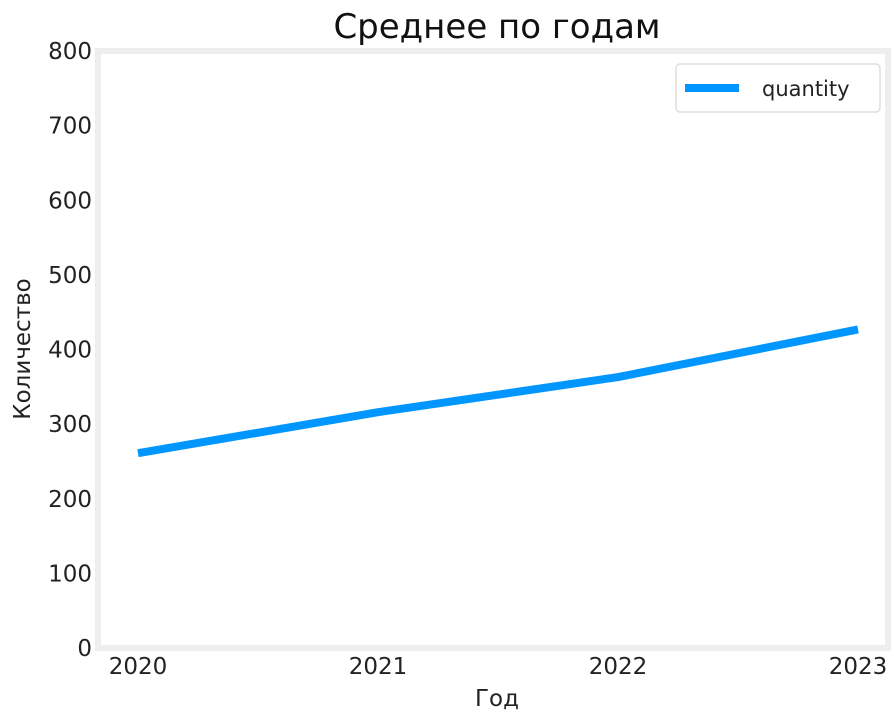 Image resolution: width=894 pixels, height=716 pixels. Describe the element at coordinates (23, 348) in the screenshot. I see `y-axis-label: Количество` at that location.